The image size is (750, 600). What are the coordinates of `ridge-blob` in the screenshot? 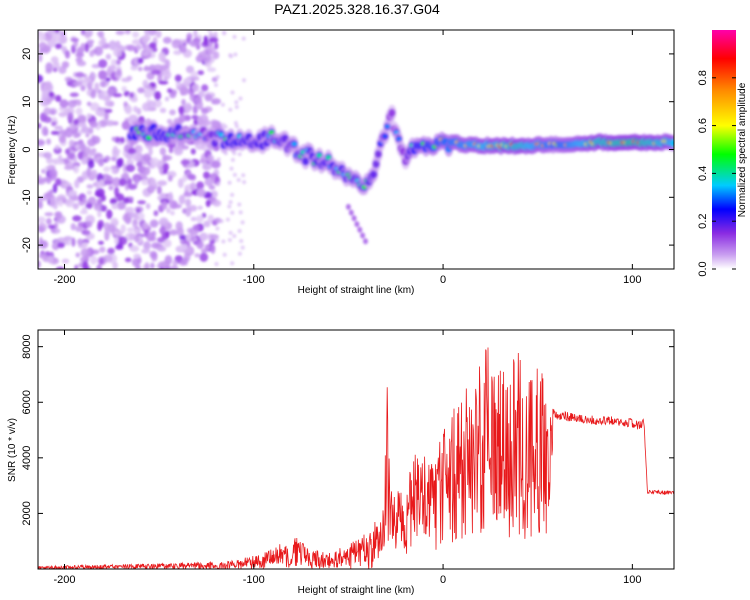 It's located at (306, 161).